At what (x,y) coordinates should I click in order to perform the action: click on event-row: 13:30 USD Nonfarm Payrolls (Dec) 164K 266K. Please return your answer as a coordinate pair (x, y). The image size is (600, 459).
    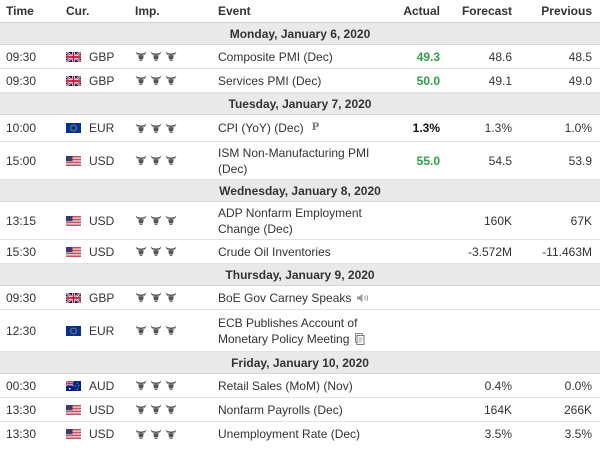
    Looking at the image, I should click on (300, 410).